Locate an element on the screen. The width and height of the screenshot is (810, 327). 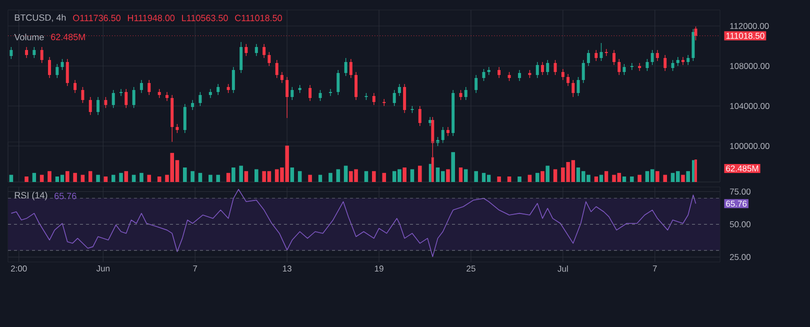
annotation: 62.485M is located at coordinates (68, 37).